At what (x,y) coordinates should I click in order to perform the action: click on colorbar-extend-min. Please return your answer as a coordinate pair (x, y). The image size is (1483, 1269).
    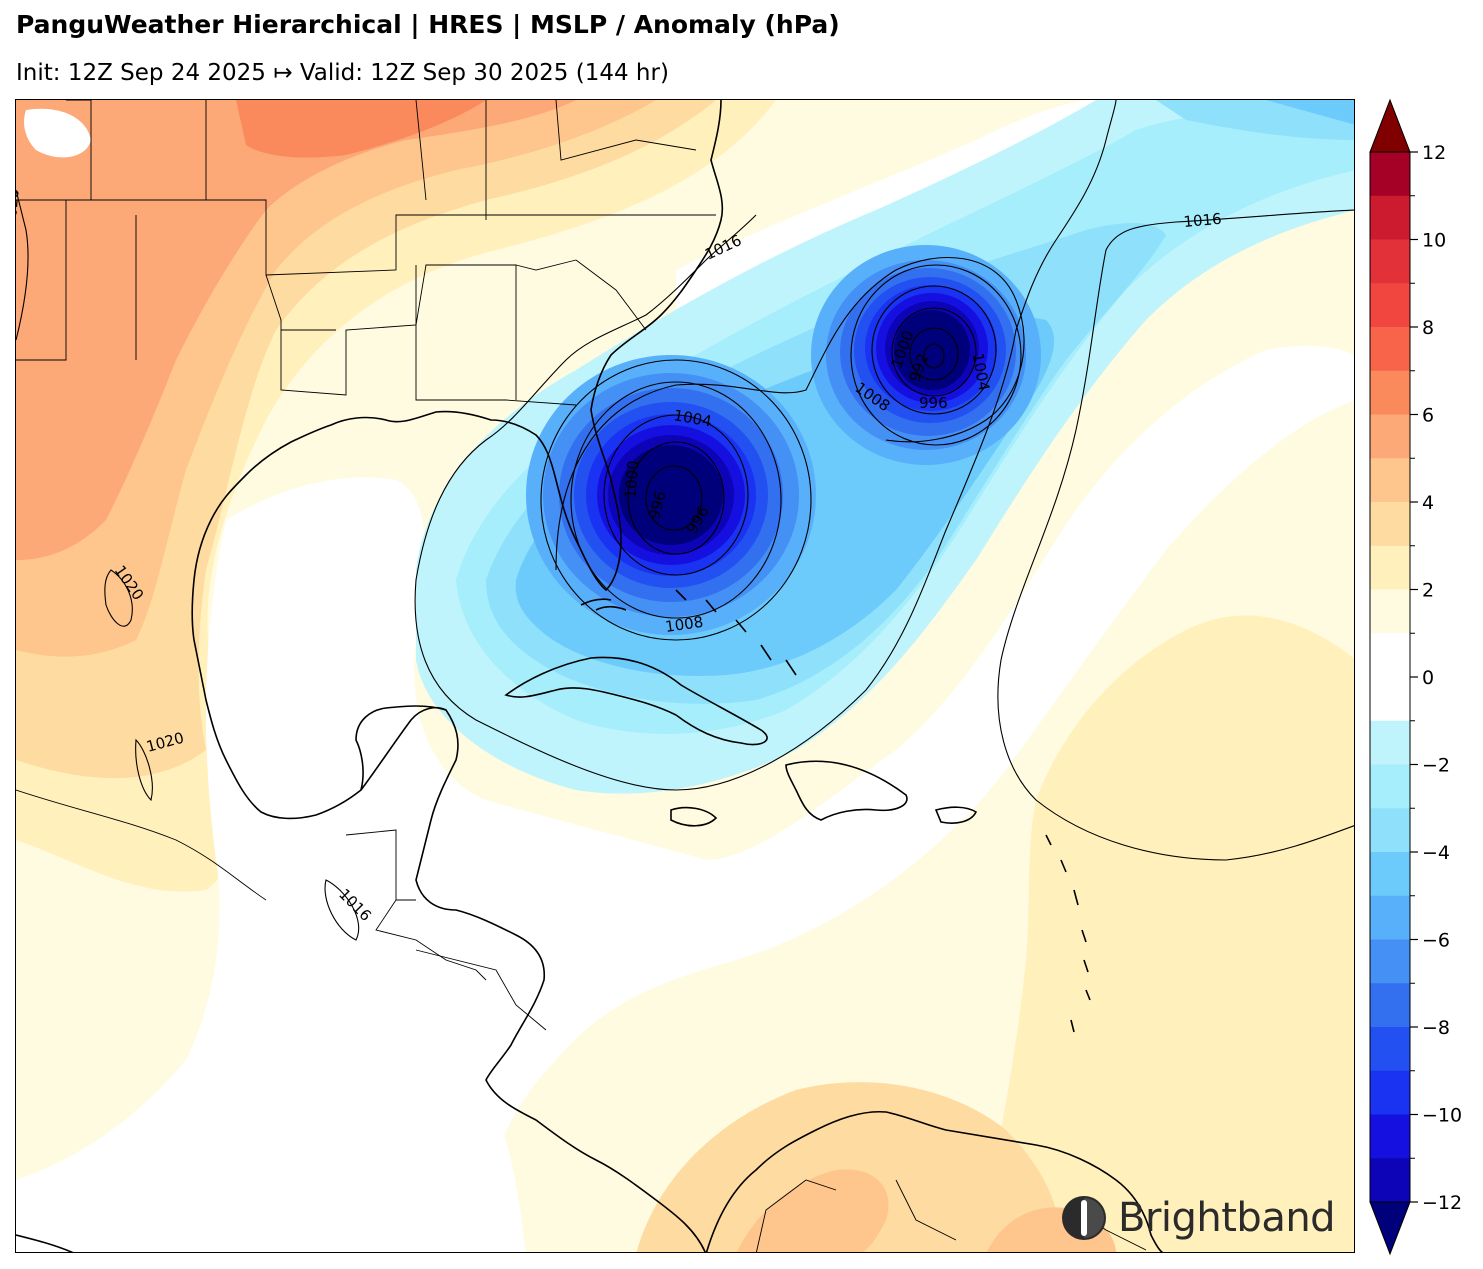
    Looking at the image, I should click on (1390, 1228).